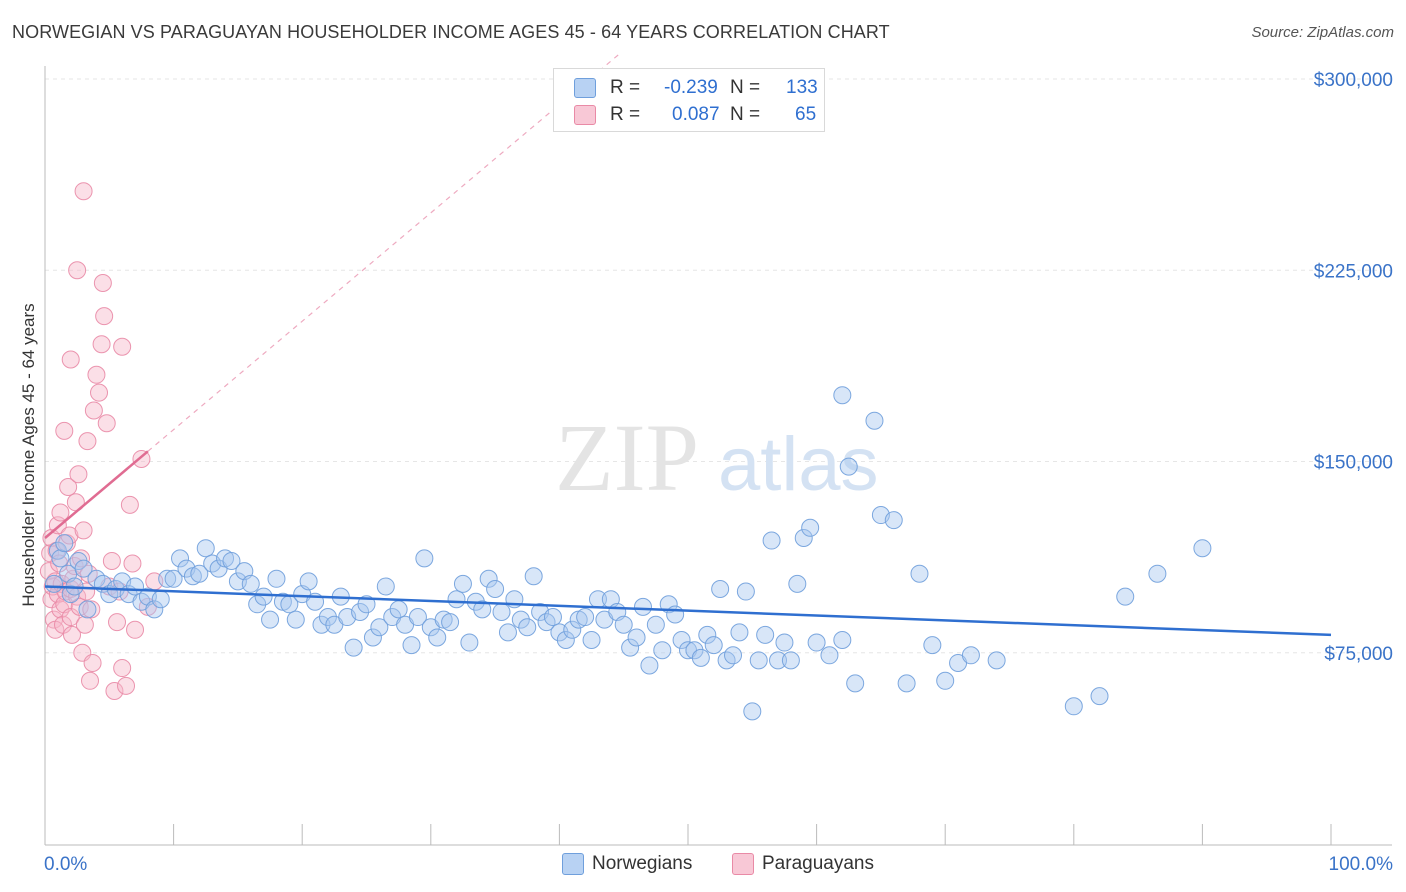 The width and height of the screenshot is (1406, 892). What do you see at coordinates (745, 114) in the screenshot?
I see `legend-n-label: N =` at bounding box center [745, 114].